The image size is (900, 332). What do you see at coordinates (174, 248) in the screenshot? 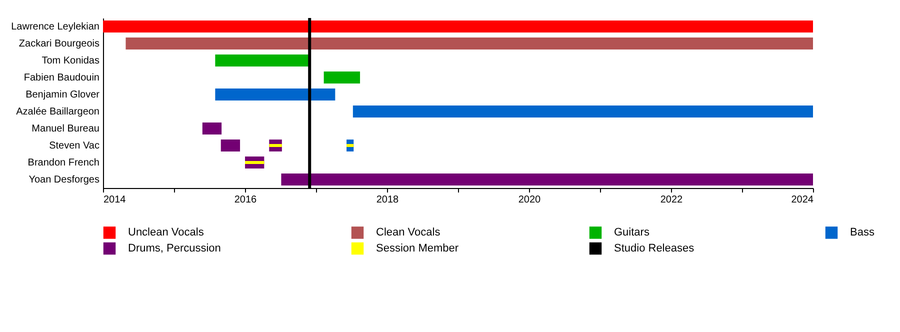
I see `legend-label: Drums, Percussion` at bounding box center [174, 248].